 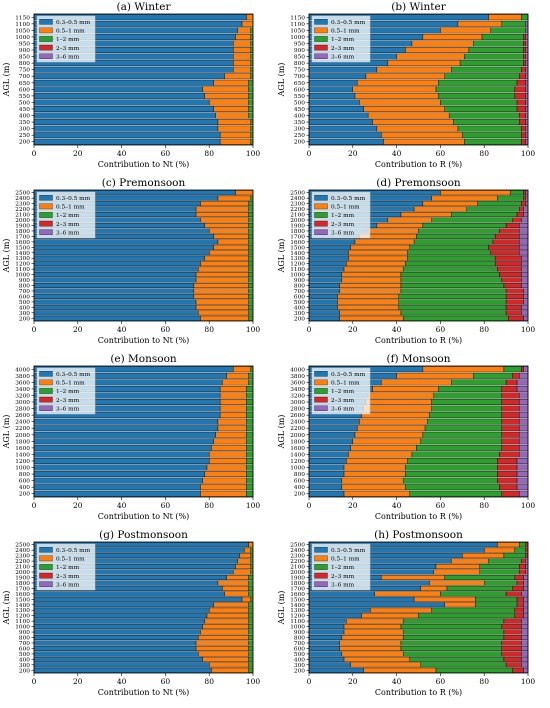 I want to click on y-axis-label: AGL (m), so click(x=6, y=608).